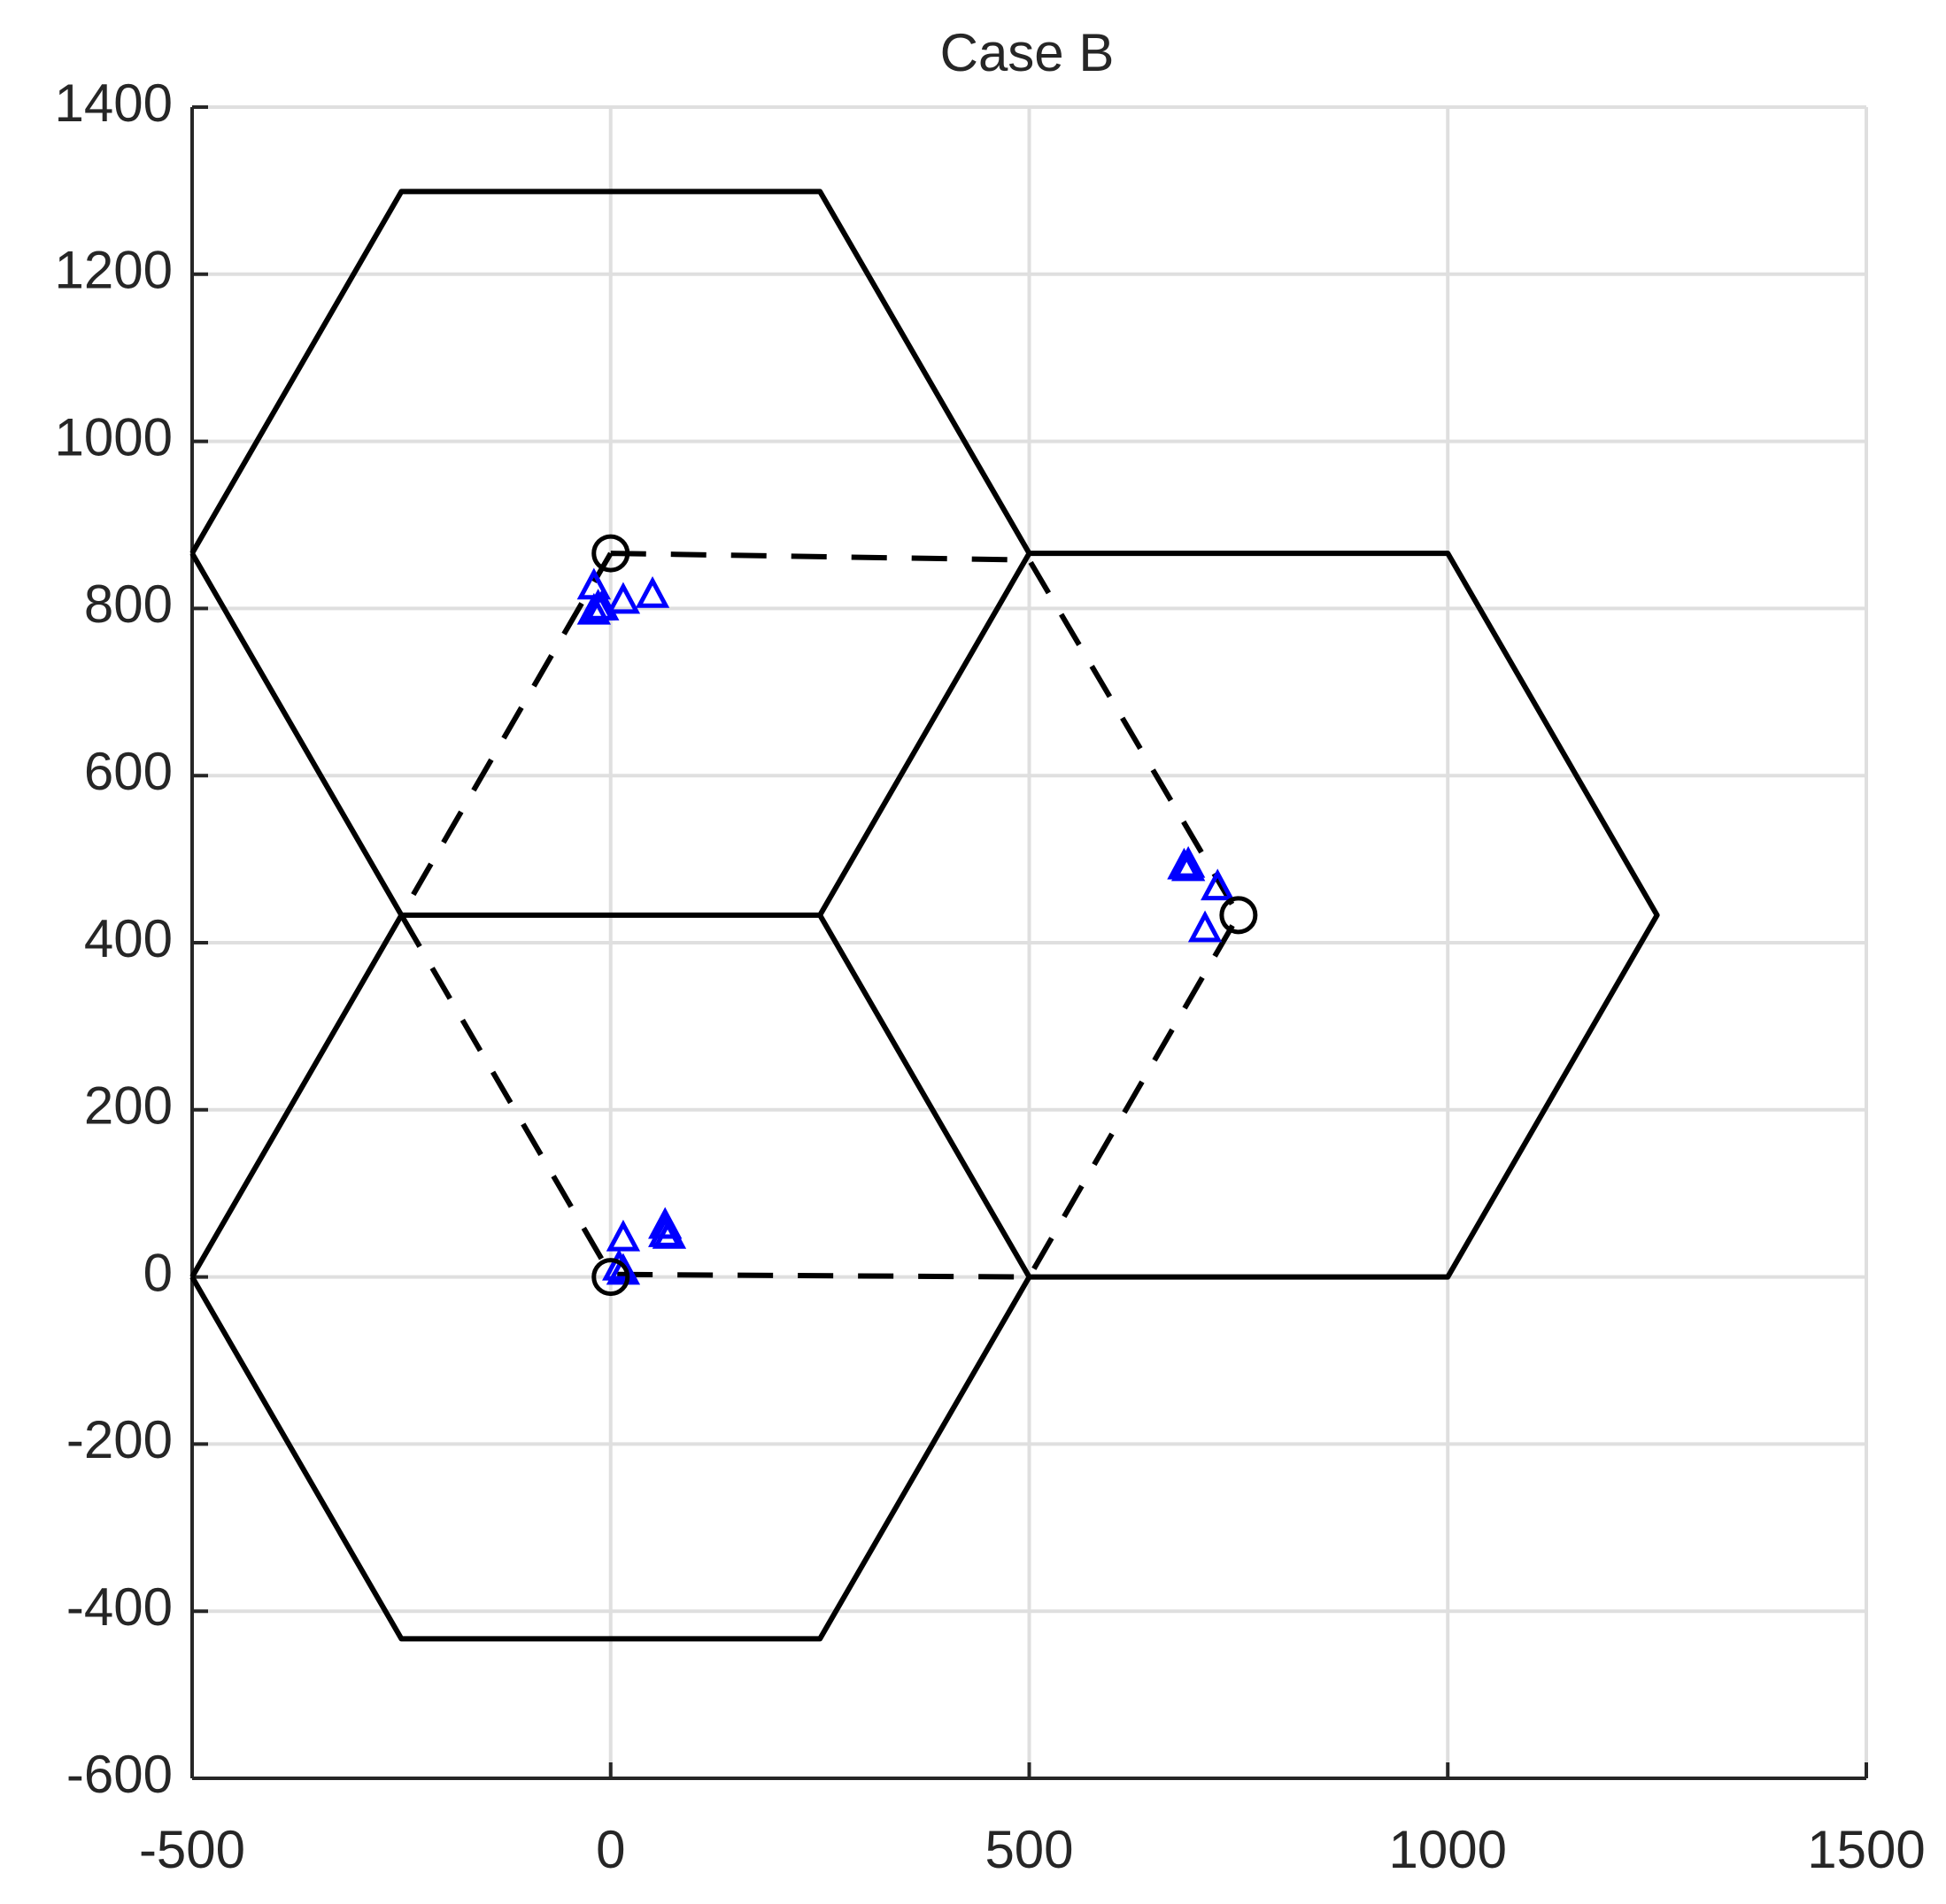  I want to click on x-tick-label: 0, so click(610, 1849).